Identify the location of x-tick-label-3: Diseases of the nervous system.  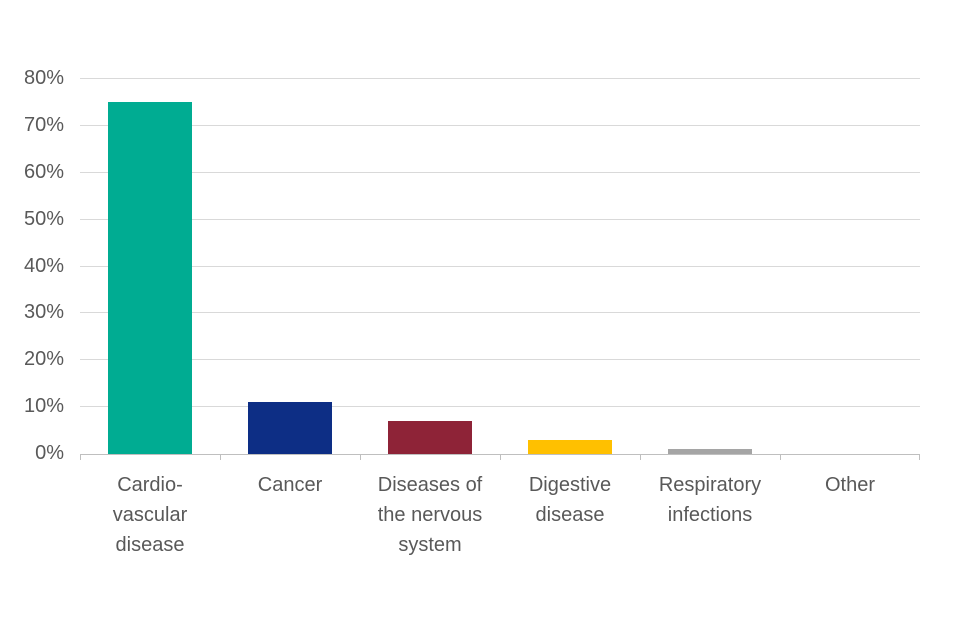
(430, 515).